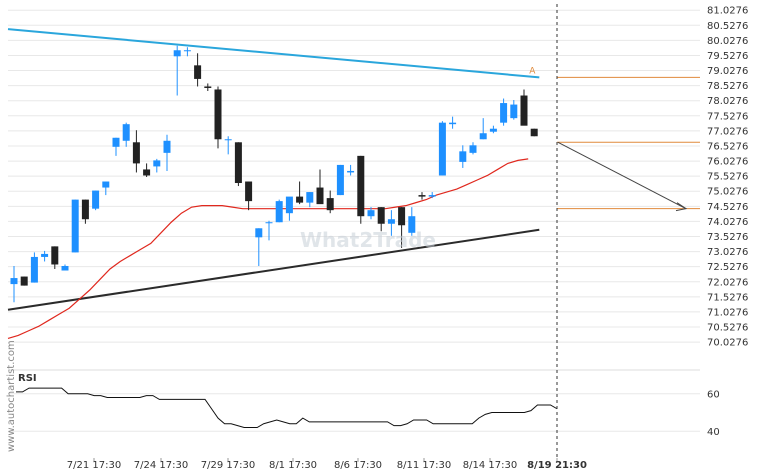 The image size is (760, 475). I want to click on resistance-line, so click(273, 53).